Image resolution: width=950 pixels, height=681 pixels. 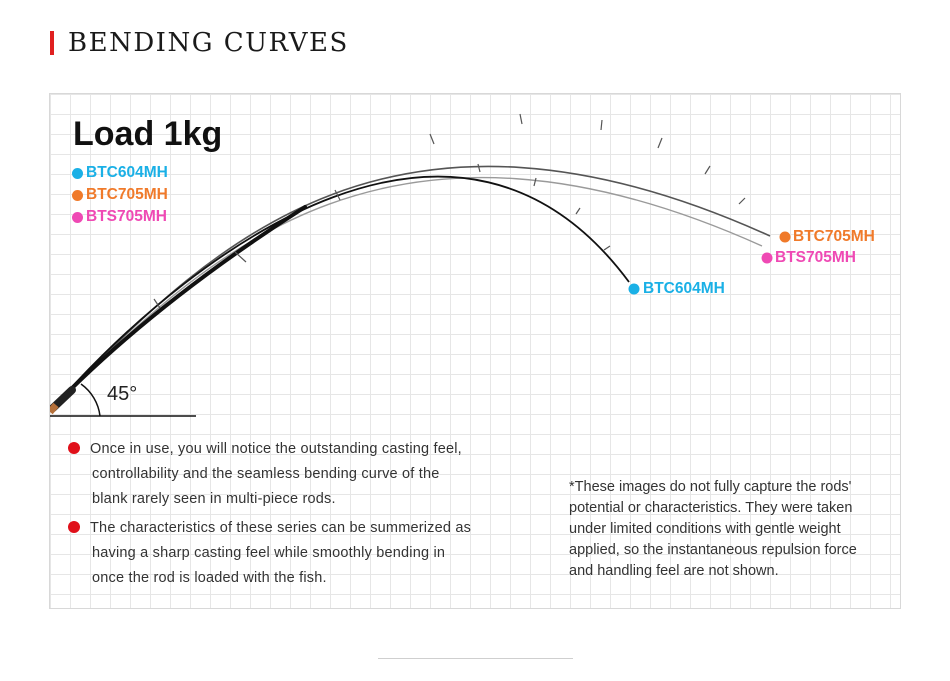 What do you see at coordinates (127, 194) in the screenshot?
I see `legend-label: BTC705MH` at bounding box center [127, 194].